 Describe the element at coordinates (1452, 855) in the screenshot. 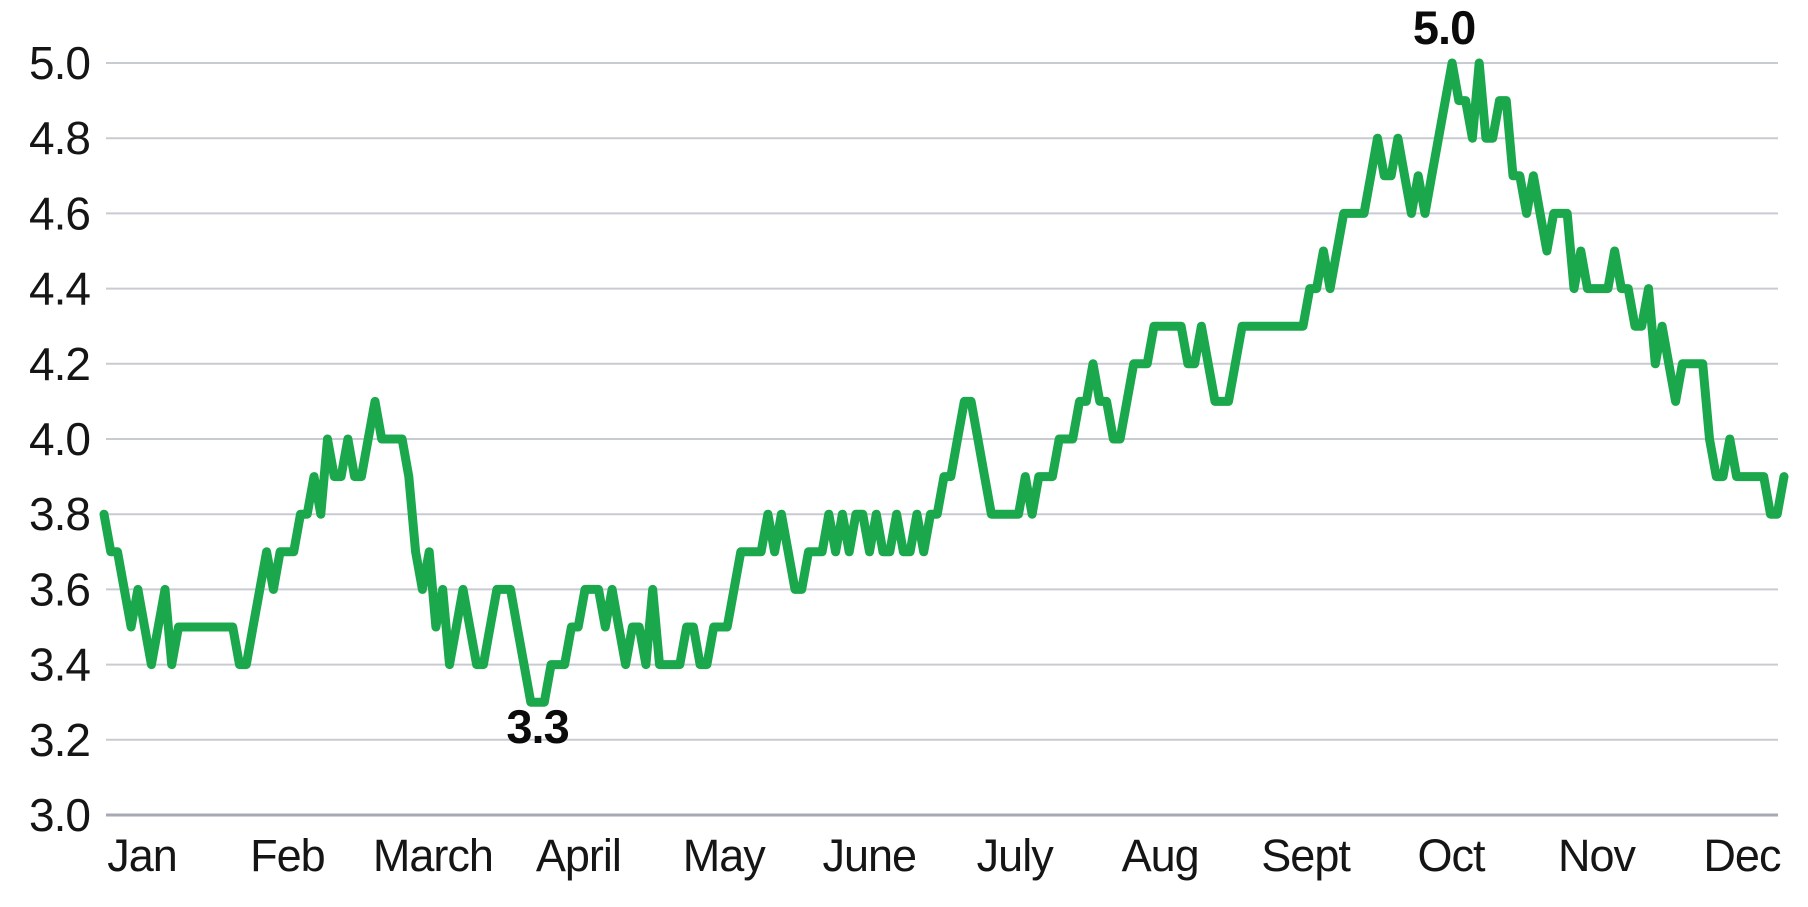

I see `x-tick-label: Oct` at that location.